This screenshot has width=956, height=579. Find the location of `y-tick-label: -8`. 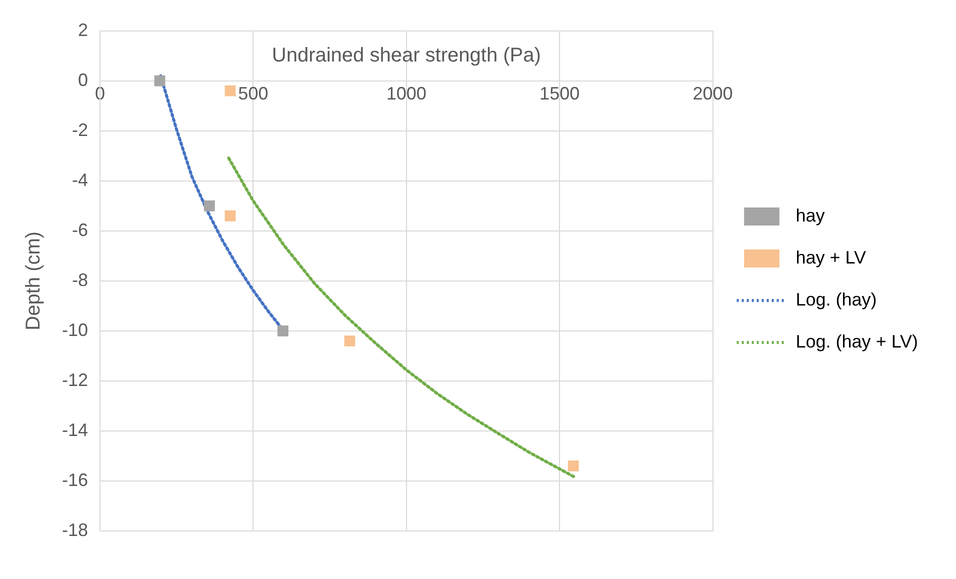

y-tick-label: -8 is located at coordinates (80, 280).